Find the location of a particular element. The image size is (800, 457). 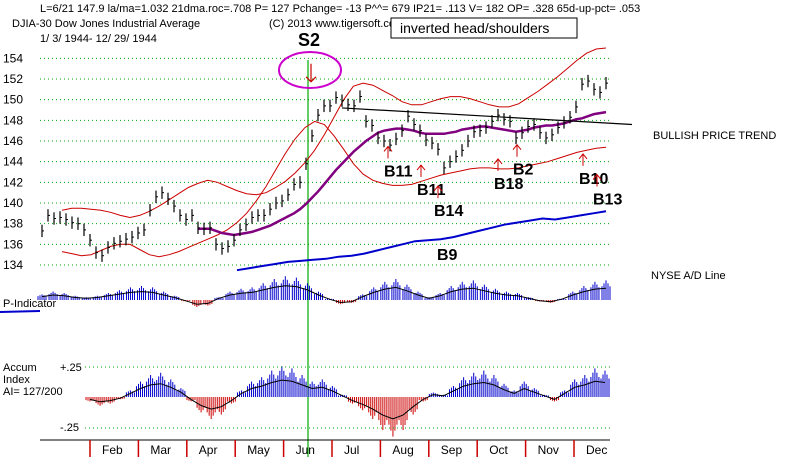

y-tick-label: 138 is located at coordinates (13, 224).